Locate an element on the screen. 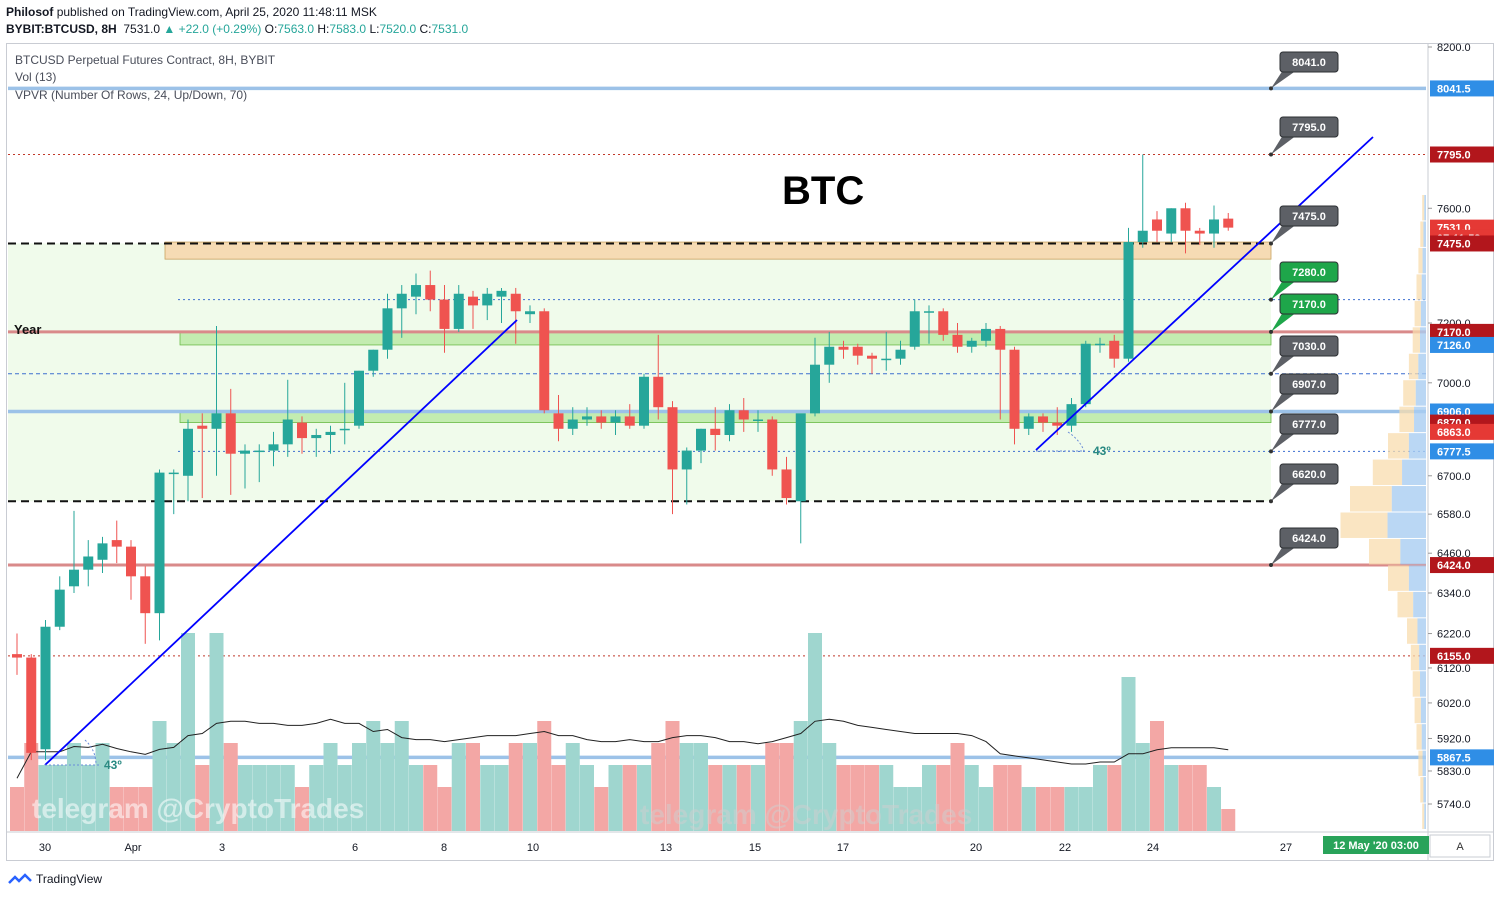 This screenshot has height=898, width=1500. c-value: 7531.0 is located at coordinates (450, 29).